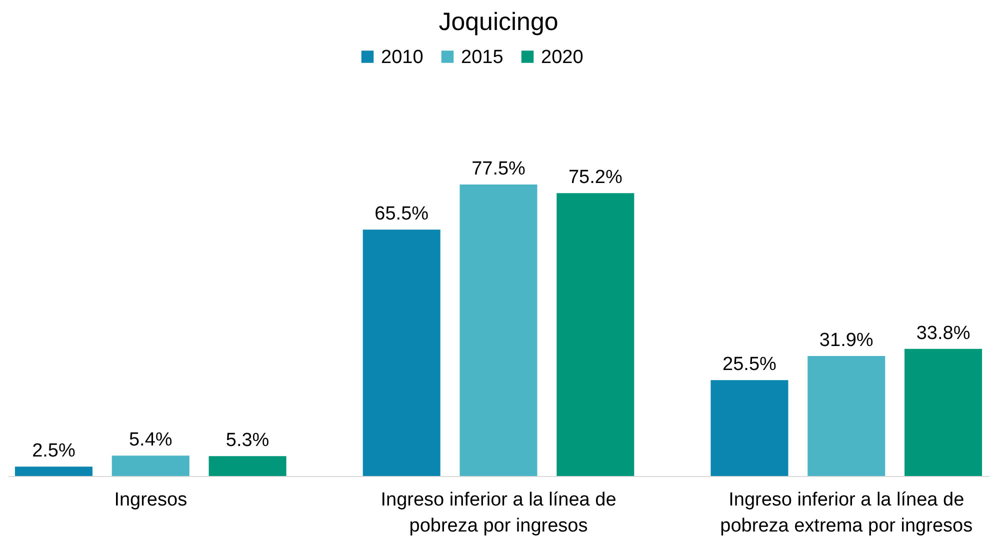 This screenshot has width=997, height=542. What do you see at coordinates (595, 177) in the screenshot?
I see `data-label: 75.2%` at bounding box center [595, 177].